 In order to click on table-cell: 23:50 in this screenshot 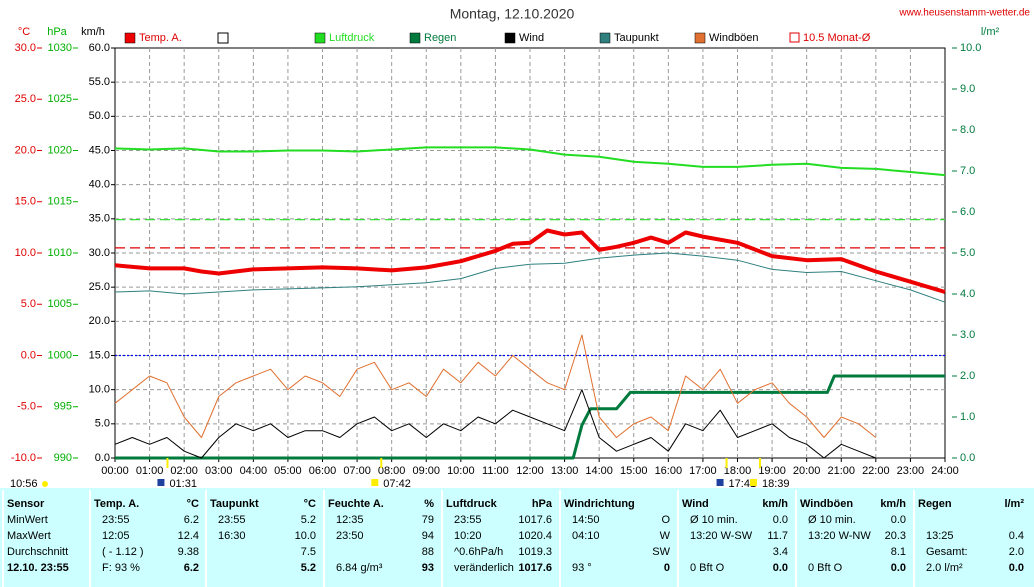, I will do `click(350, 536)`.